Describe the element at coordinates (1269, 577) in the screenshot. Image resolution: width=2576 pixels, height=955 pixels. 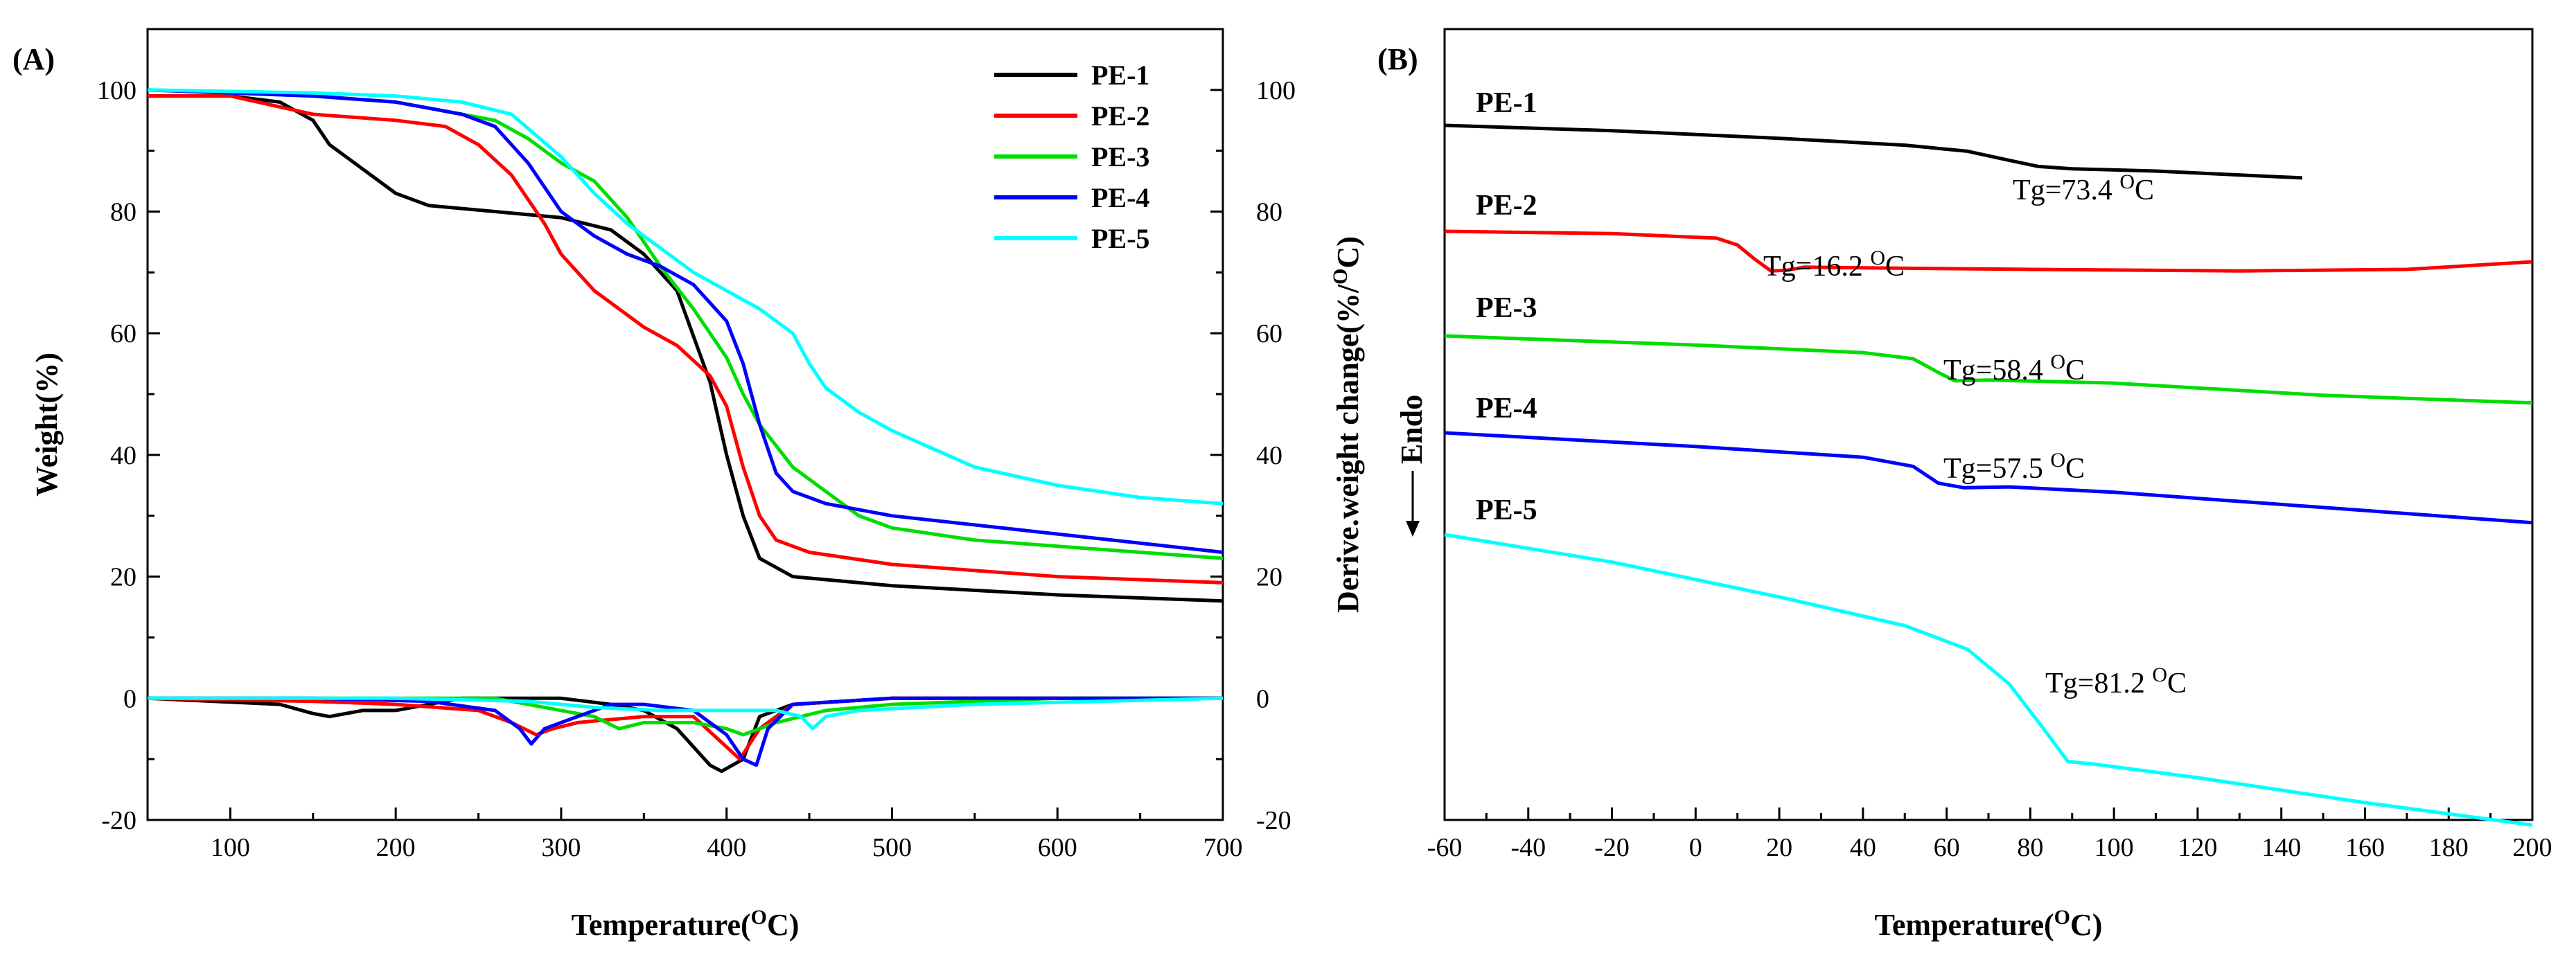
I see `y2-tick-label: 20` at that location.